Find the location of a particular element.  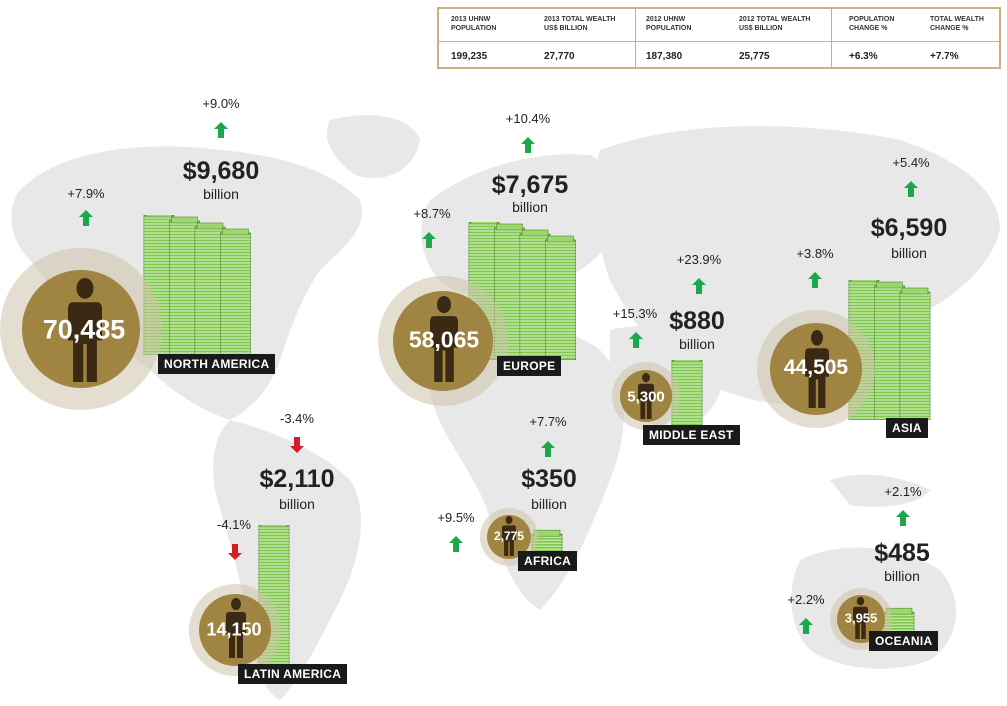

table-divider is located at coordinates (719, 41).